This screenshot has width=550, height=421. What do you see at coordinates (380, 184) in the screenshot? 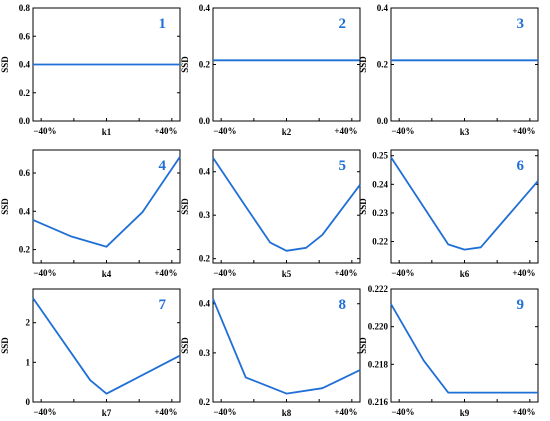
I see `y-tick-label: 0.24` at bounding box center [380, 184].